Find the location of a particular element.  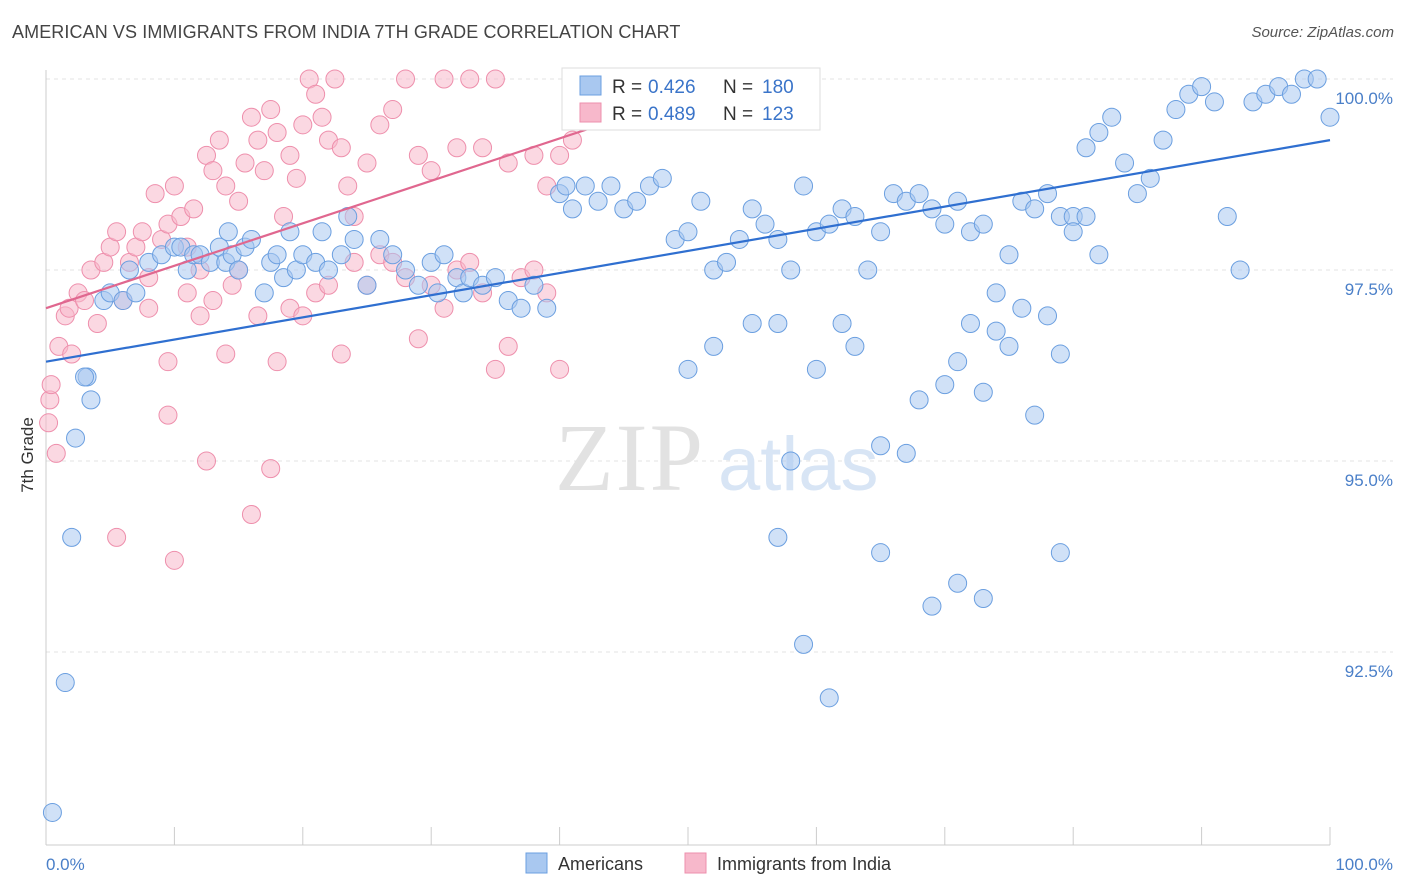

india-r-label: R = is located at coordinates (627, 114).